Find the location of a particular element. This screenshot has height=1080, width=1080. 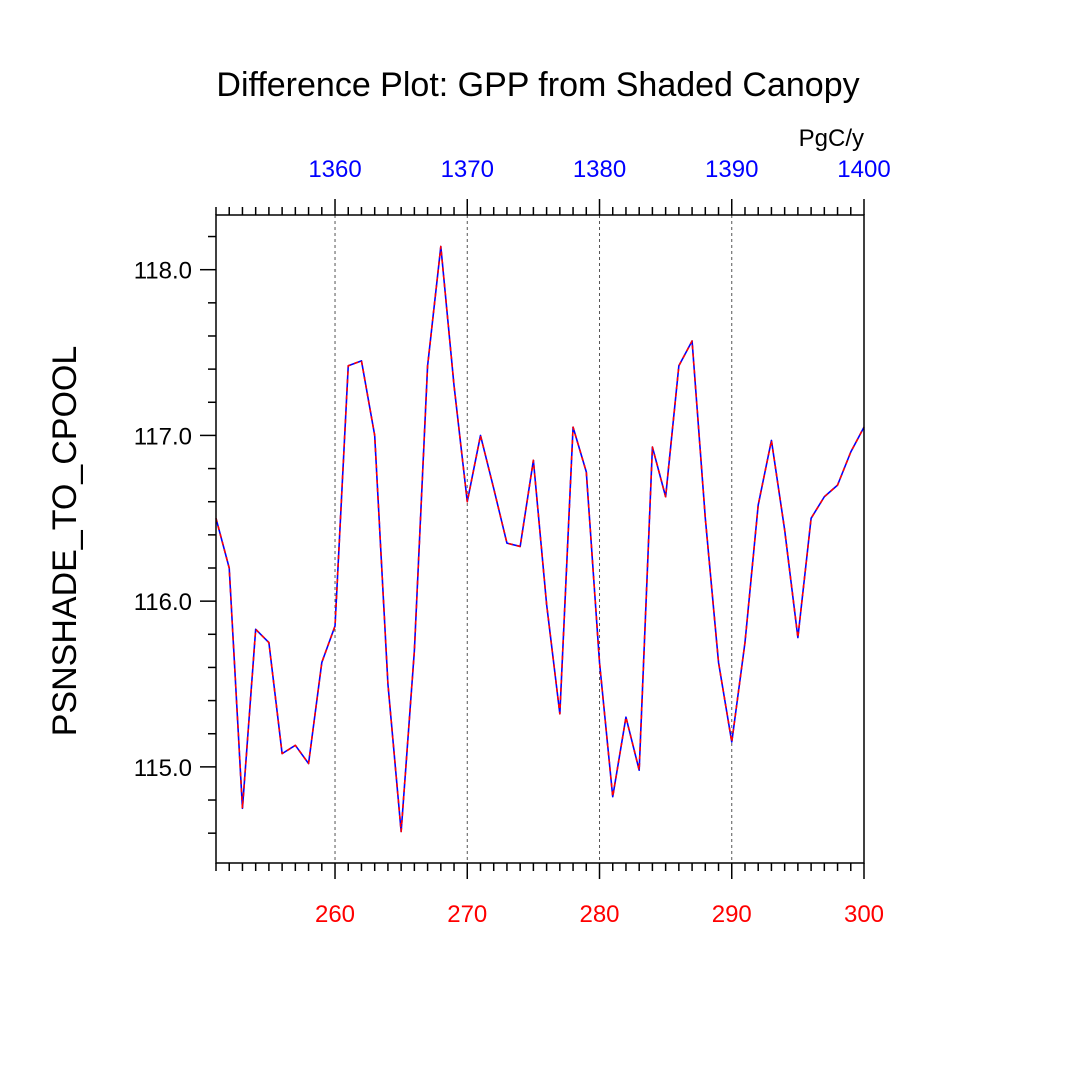

x-tick-label-top: 1360 is located at coordinates (334, 169).